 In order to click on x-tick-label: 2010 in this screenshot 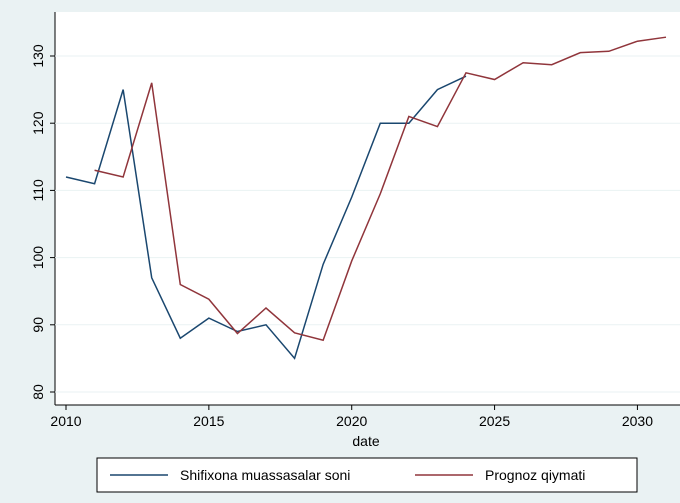, I will do `click(65, 421)`.